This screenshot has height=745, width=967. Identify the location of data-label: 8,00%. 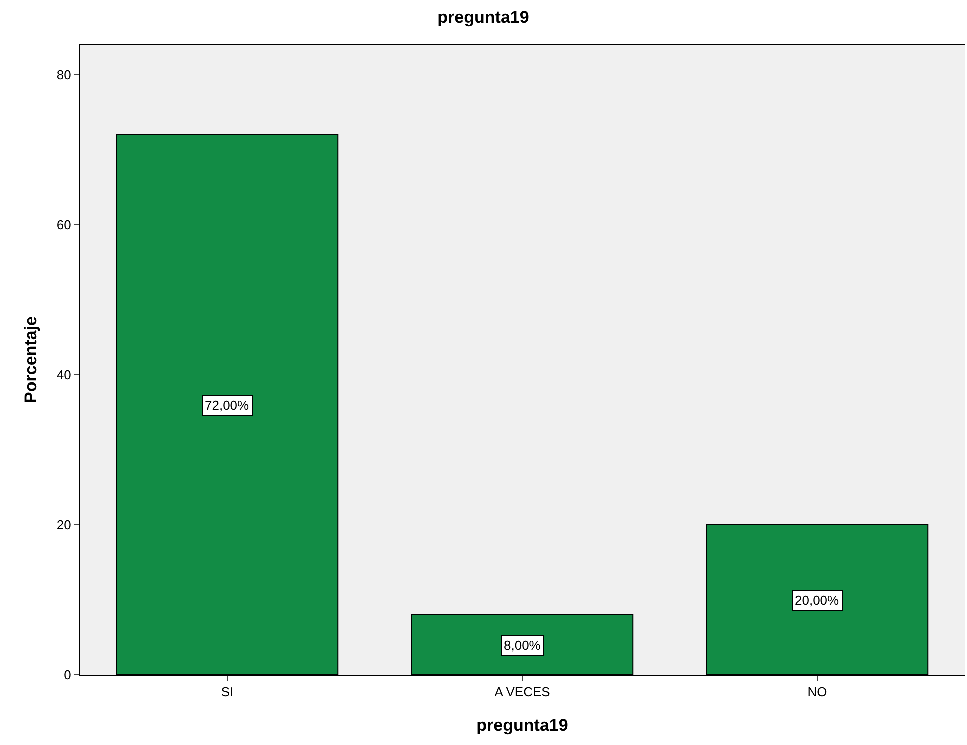
(523, 645).